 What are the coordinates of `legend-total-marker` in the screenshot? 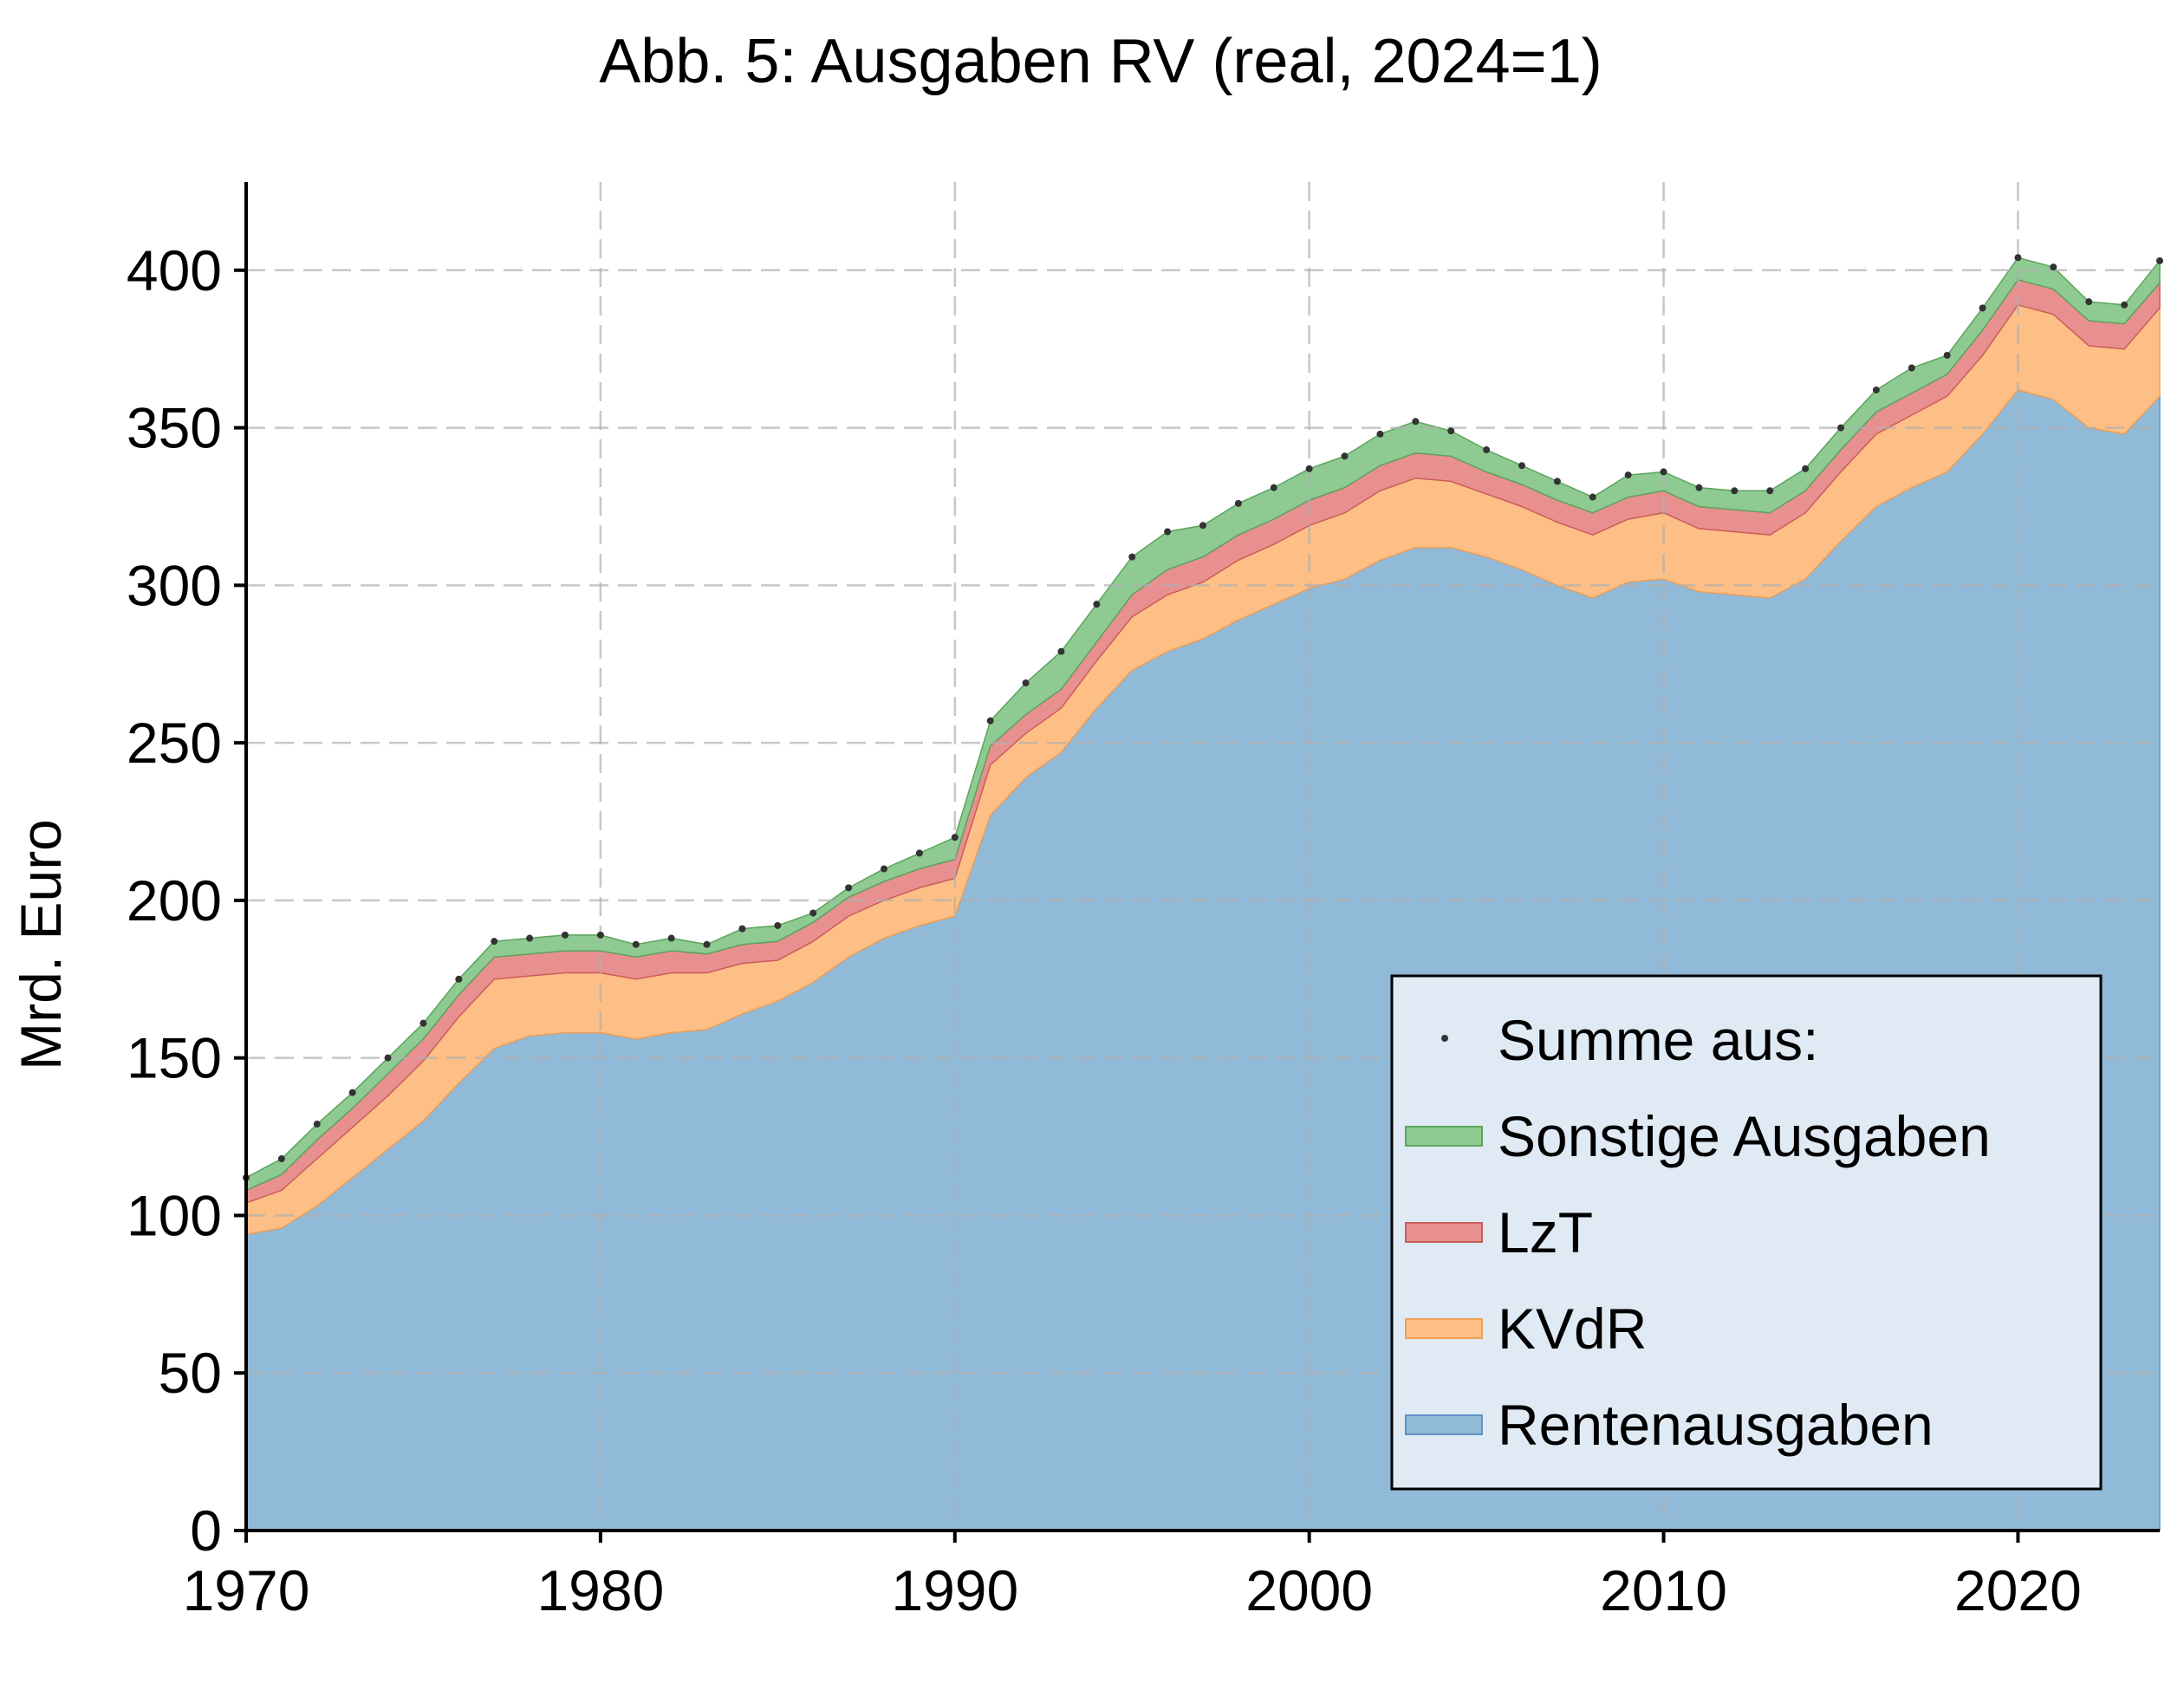 It's located at (1444, 1038).